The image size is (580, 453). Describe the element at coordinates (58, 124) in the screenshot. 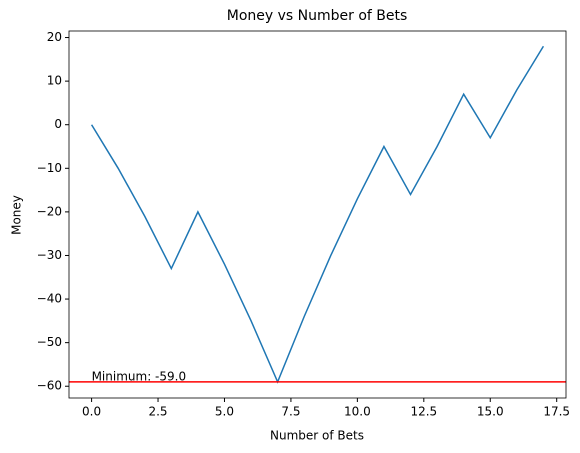

I see `y-tick-label: 0` at that location.